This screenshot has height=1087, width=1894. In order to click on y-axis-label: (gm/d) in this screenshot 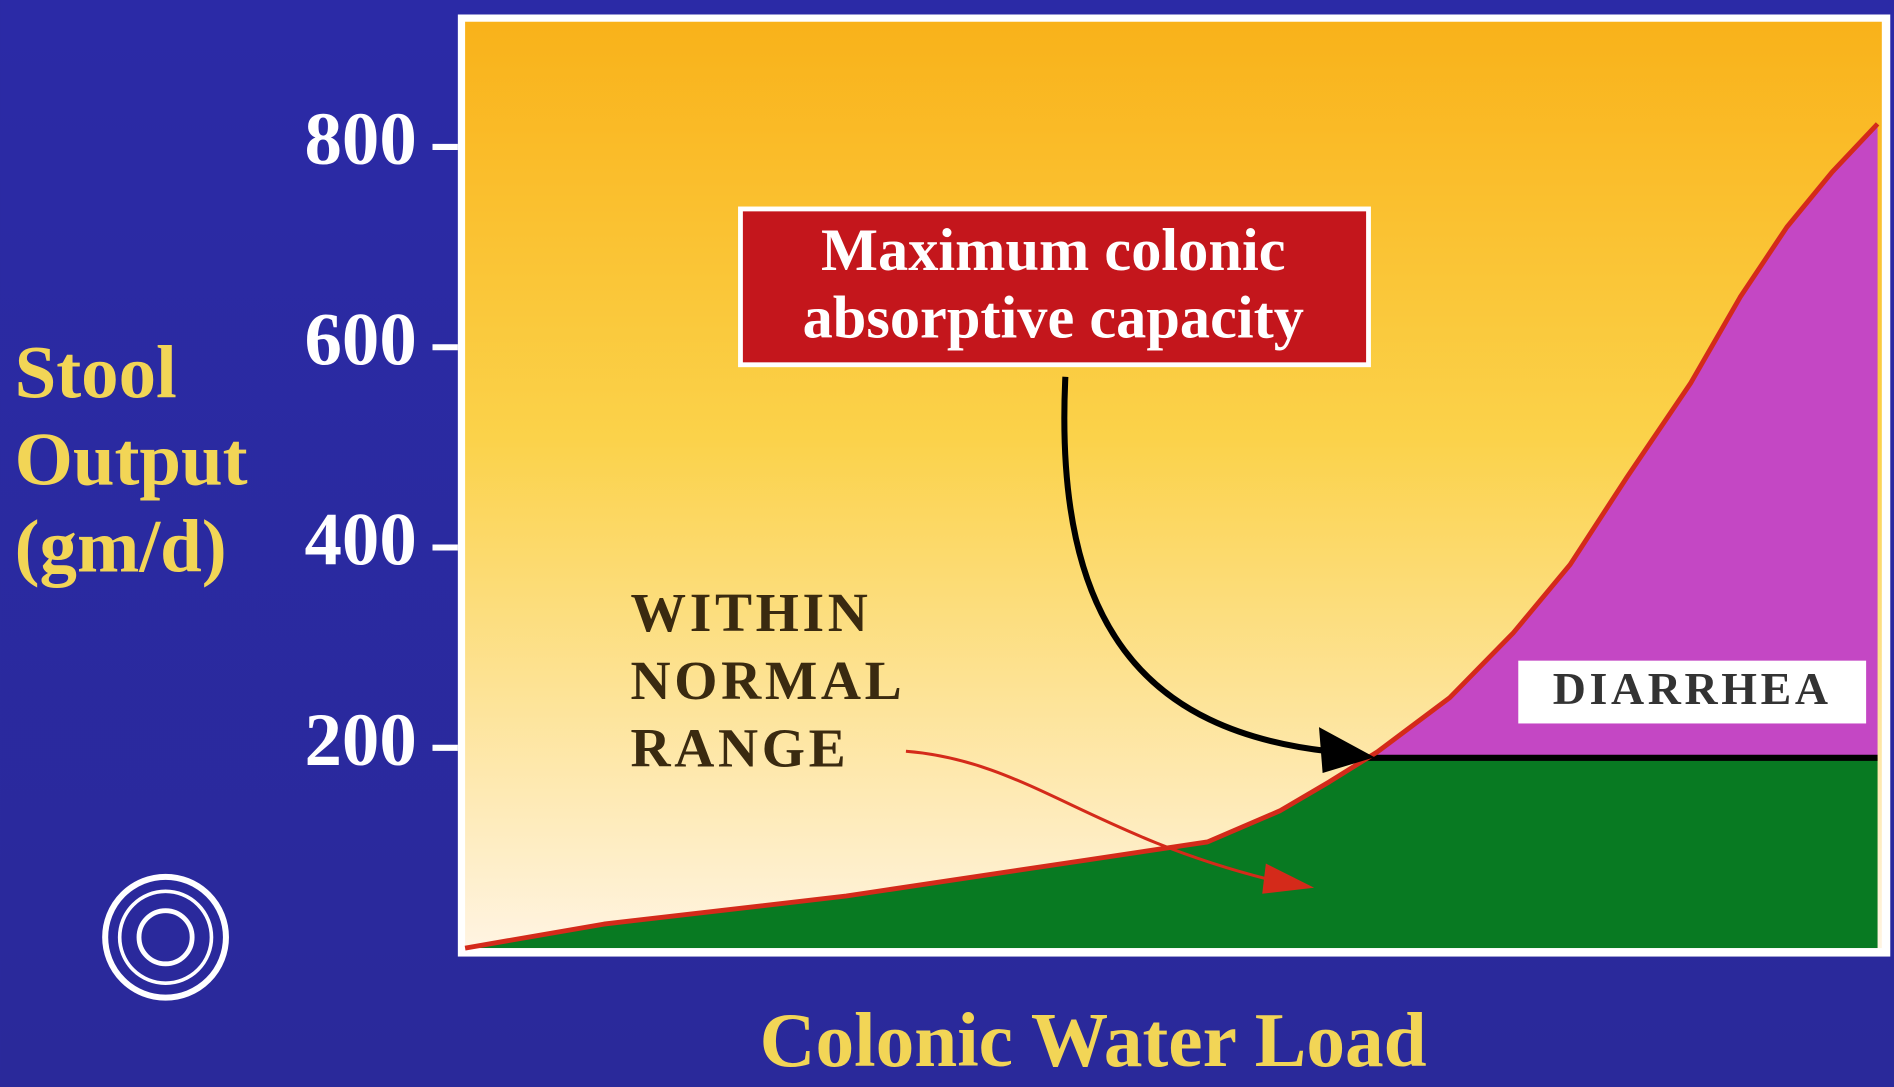, I will do `click(121, 547)`.